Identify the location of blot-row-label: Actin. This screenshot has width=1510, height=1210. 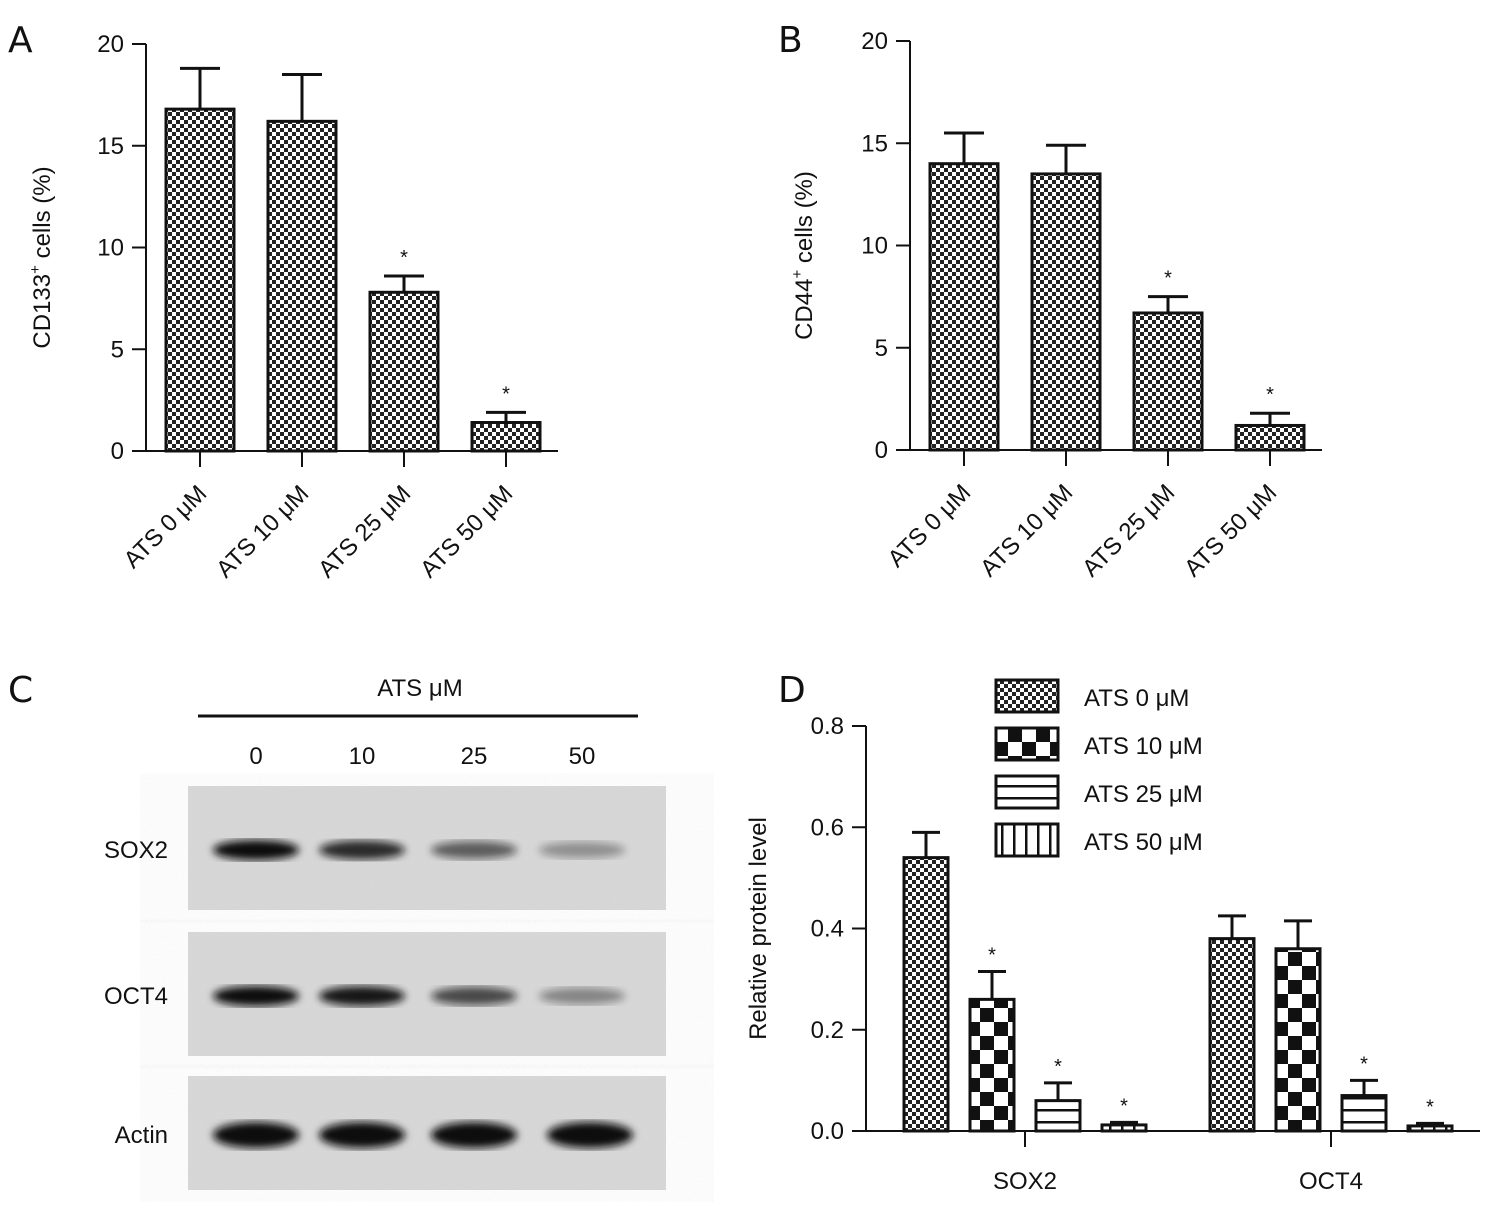
(141, 1135).